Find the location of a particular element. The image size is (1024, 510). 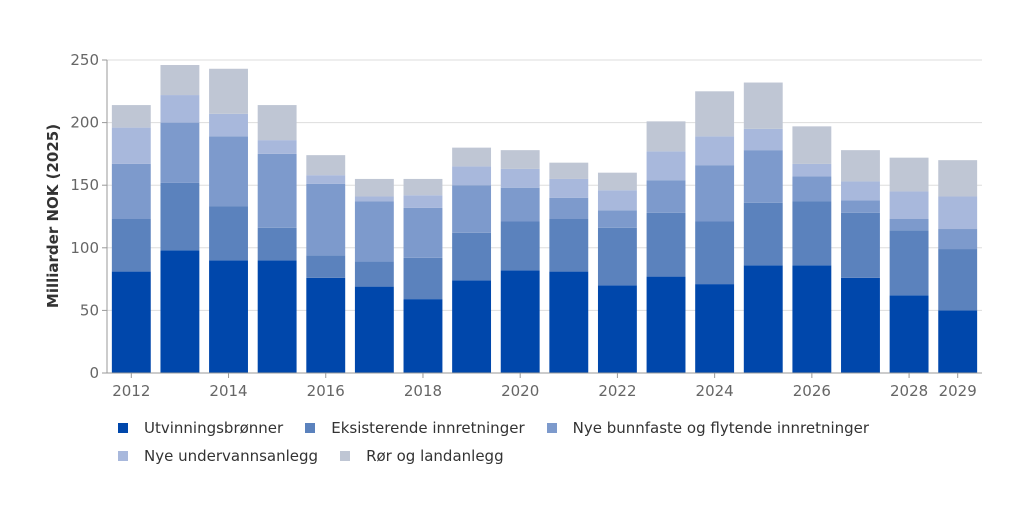

legend-item: Utvinningsbrønner is located at coordinates (200, 428).